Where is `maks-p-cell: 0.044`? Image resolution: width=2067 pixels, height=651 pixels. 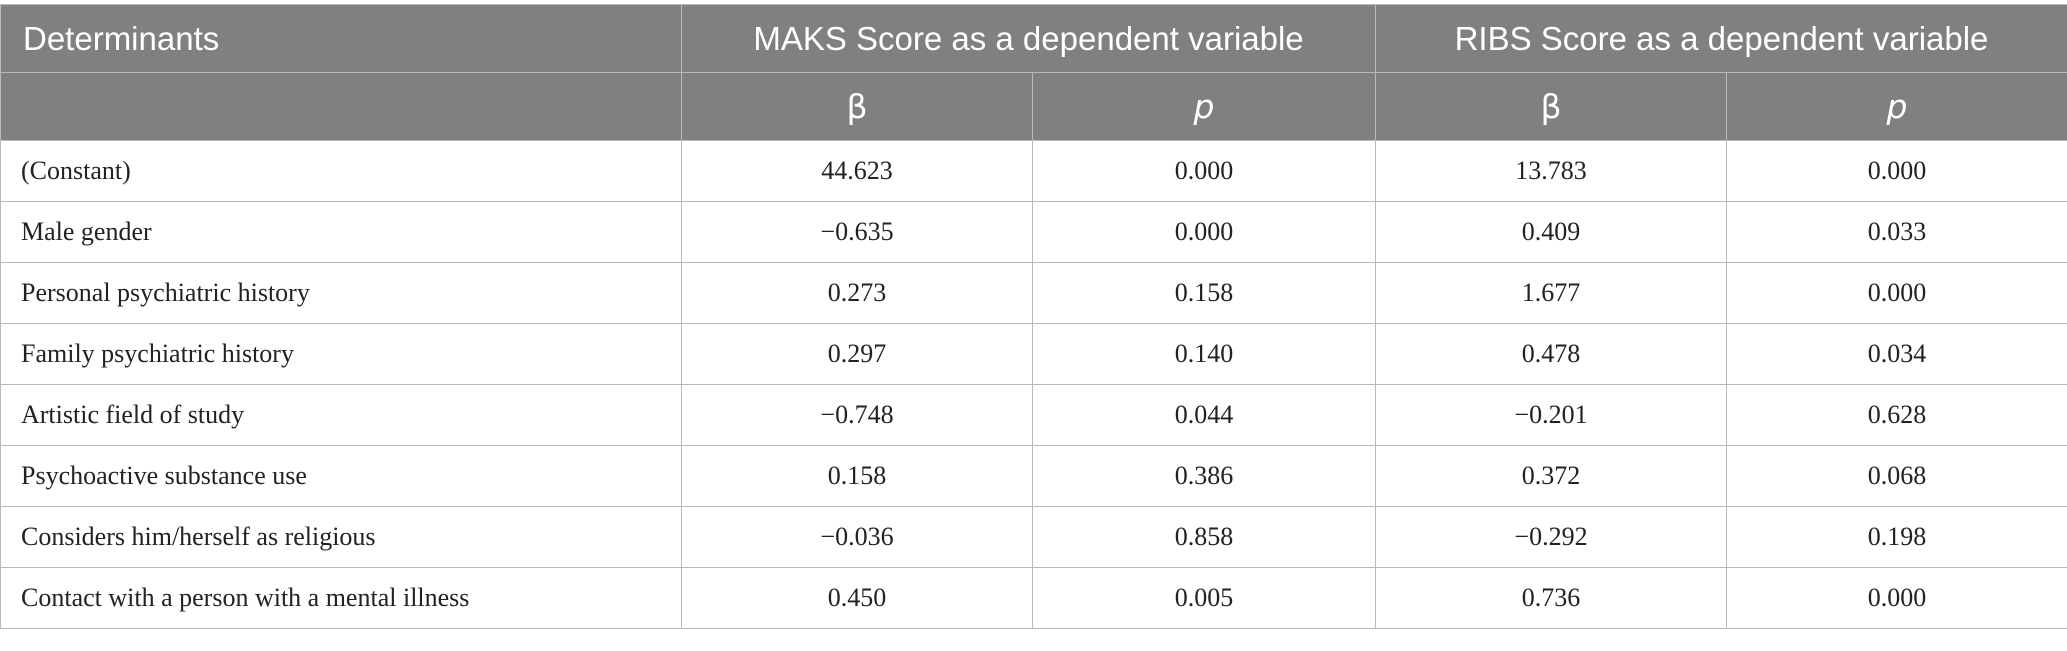 maks-p-cell: 0.044 is located at coordinates (1204, 415).